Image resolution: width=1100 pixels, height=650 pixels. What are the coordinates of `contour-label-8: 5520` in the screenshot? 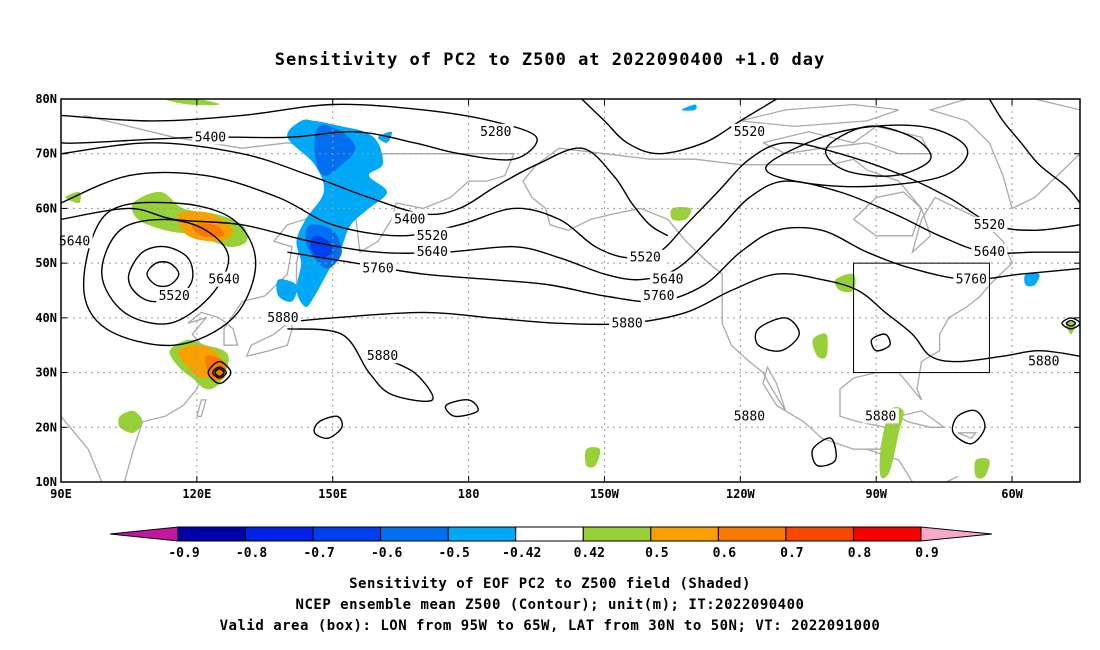 It's located at (174, 296).